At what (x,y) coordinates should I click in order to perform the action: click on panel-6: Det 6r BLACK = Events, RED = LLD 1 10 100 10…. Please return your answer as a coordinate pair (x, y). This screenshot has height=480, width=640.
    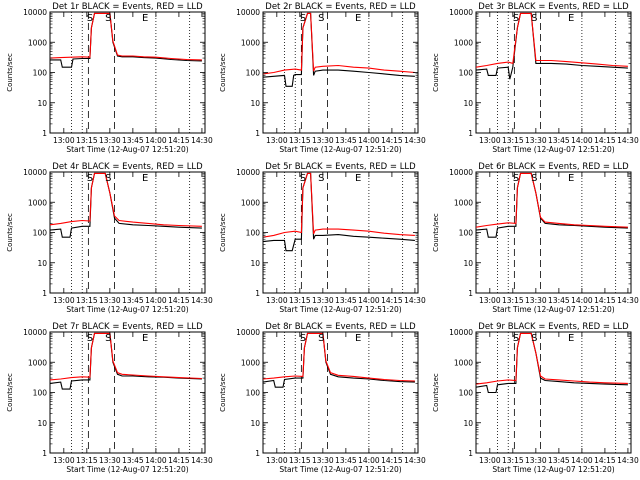
    Looking at the image, I should click on (535, 238).